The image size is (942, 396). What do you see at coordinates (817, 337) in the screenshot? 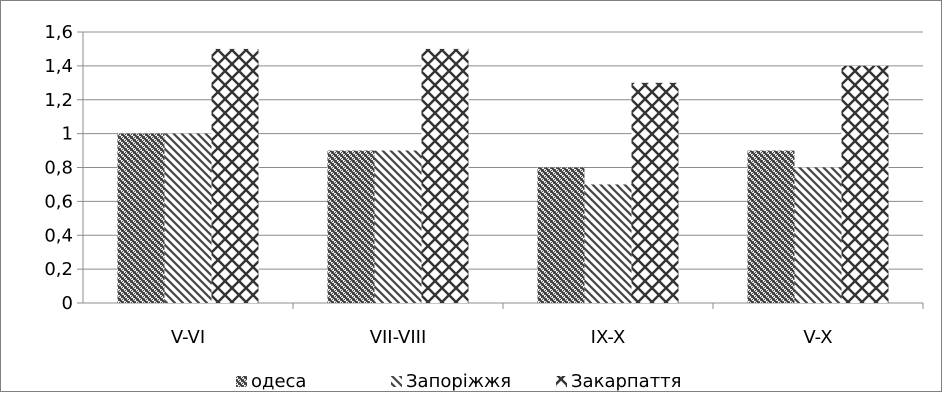
I see `x-category-label: V-X` at bounding box center [817, 337].